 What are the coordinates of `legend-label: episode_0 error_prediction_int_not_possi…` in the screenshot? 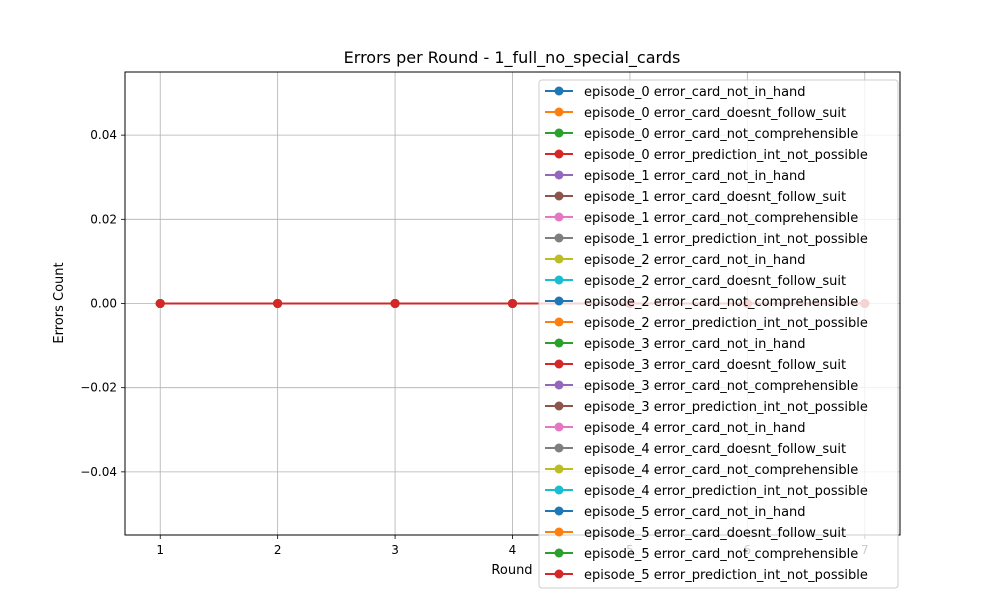 It's located at (726, 155).